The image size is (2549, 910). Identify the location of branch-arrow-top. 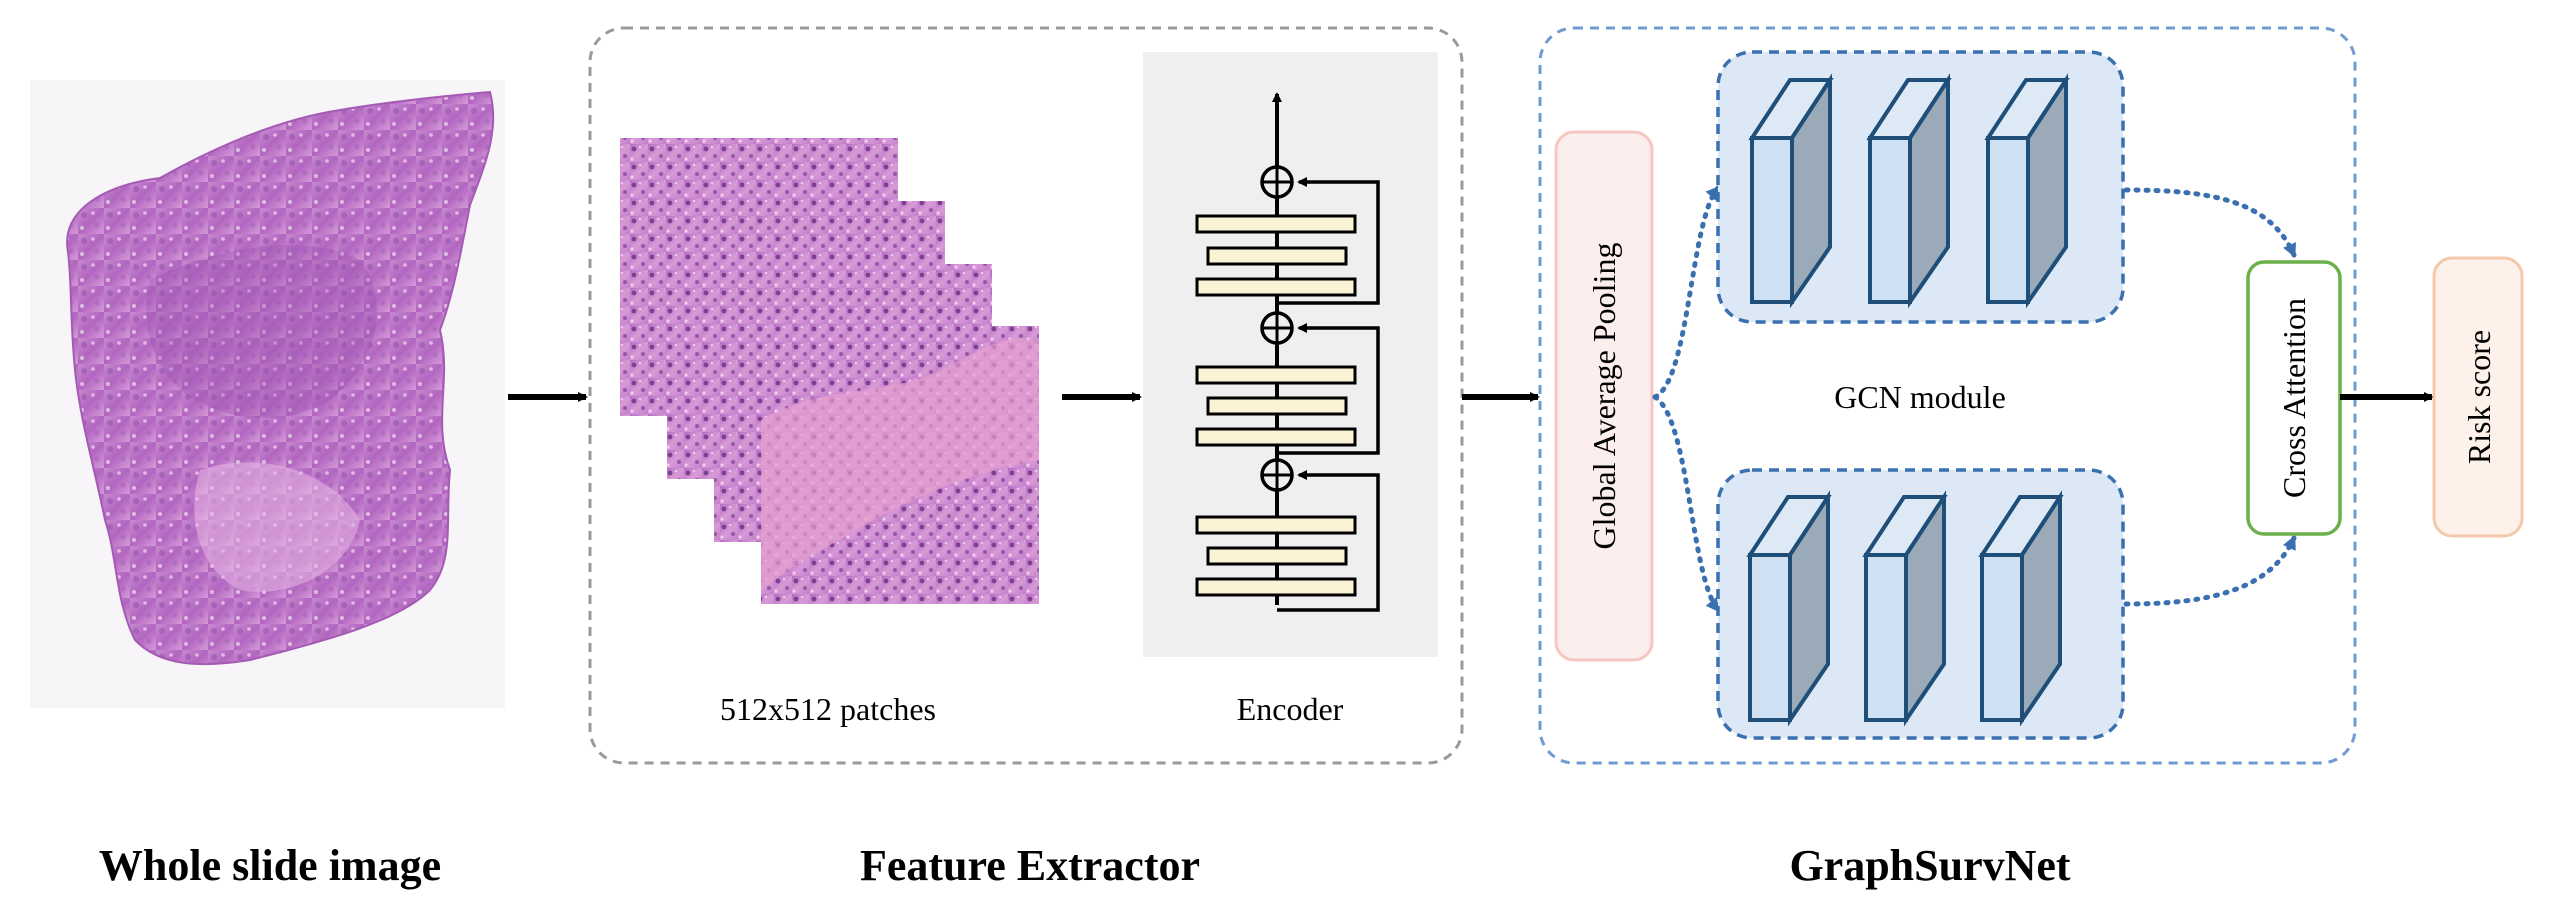
(1686, 292).